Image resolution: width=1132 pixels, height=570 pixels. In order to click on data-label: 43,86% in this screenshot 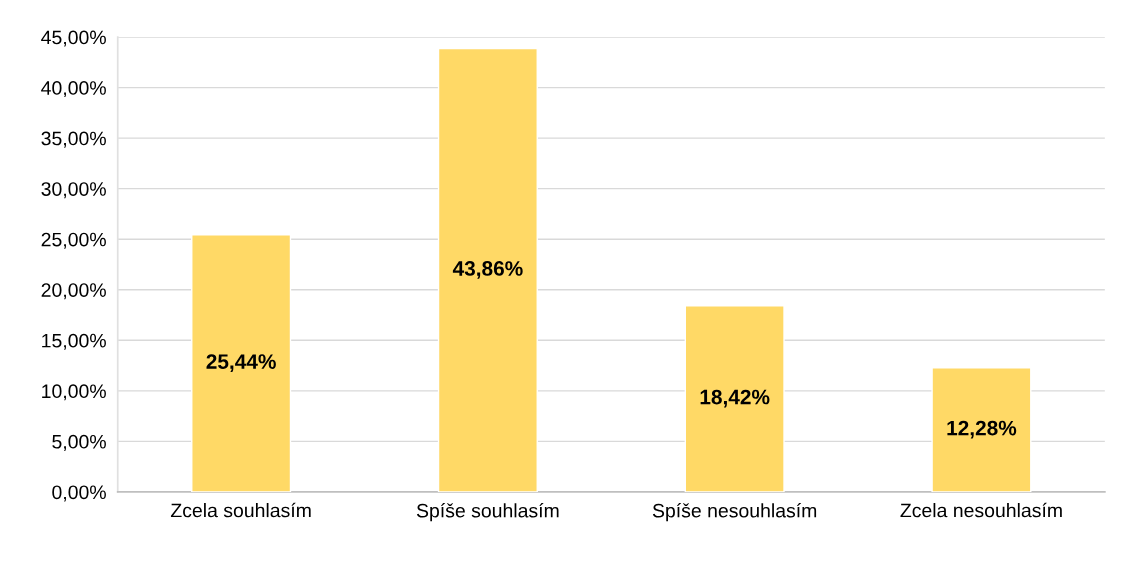, I will do `click(487, 270)`.